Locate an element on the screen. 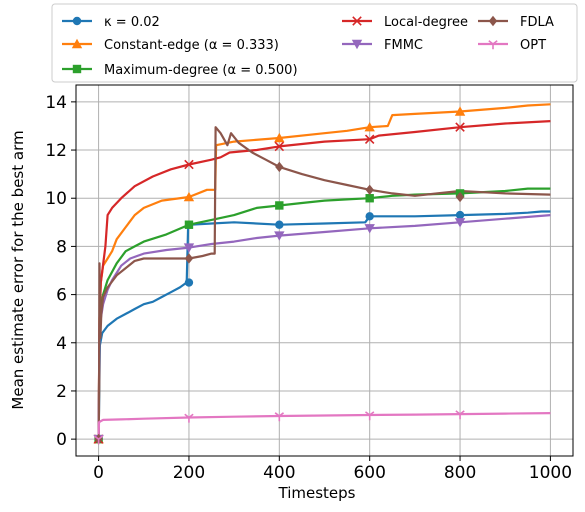 Image resolution: width=585 pixels, height=512 pixels. y-tick-label: 14 is located at coordinates (56, 103).